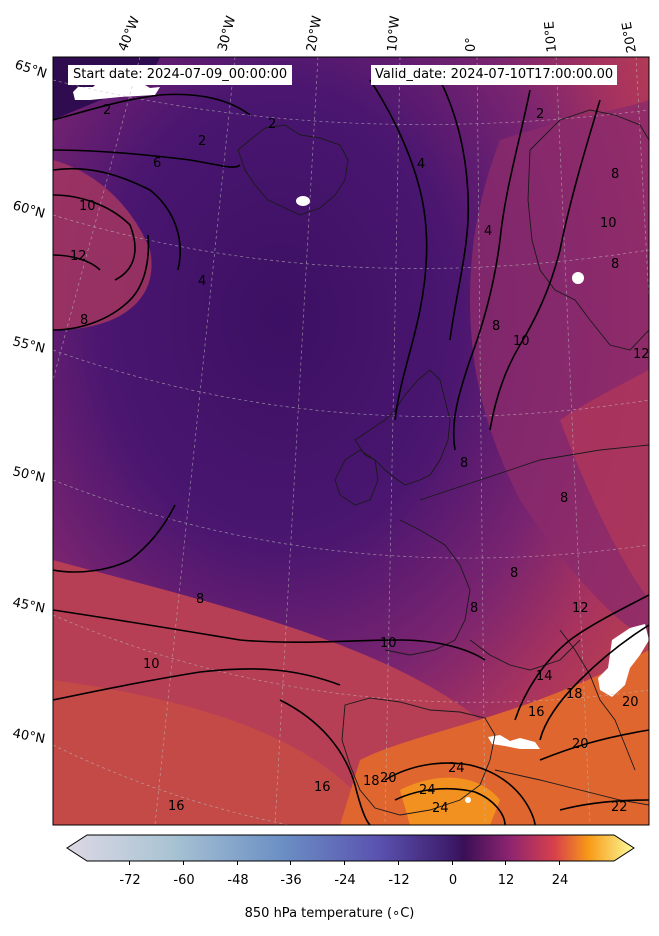 The height and width of the screenshot is (936, 659). Describe the element at coordinates (534, 472) in the screenshot. I see `coastline-north-europe` at that location.